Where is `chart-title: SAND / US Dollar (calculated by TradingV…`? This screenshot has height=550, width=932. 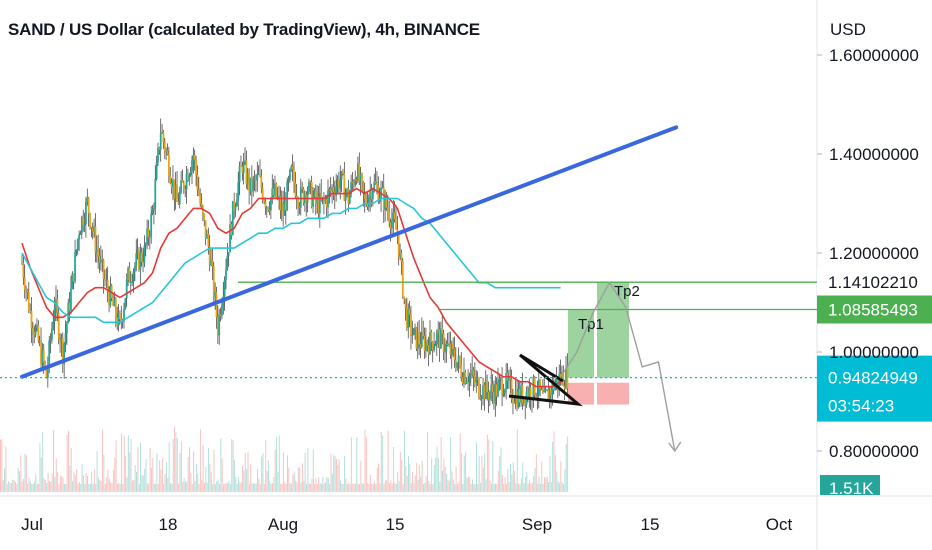 chart-title: SAND / US Dollar (calculated by TradingV… is located at coordinates (244, 29).